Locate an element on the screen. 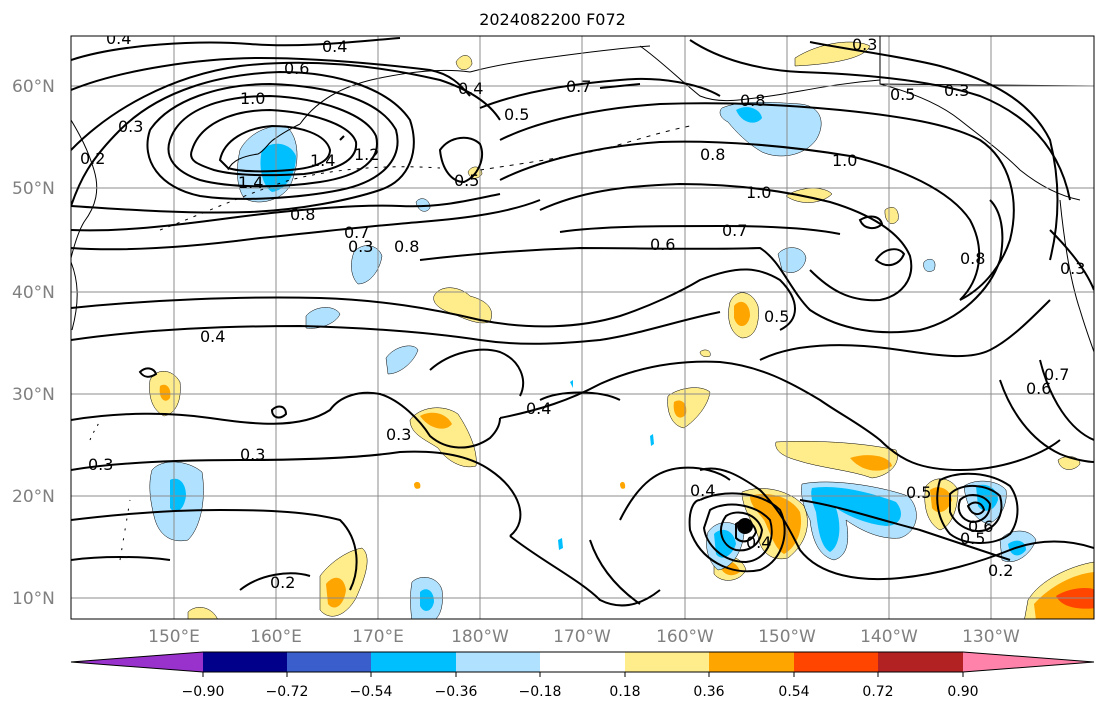 This screenshot has width=1105, height=712. colorbar-tick-label: −0.90 is located at coordinates (203, 692).